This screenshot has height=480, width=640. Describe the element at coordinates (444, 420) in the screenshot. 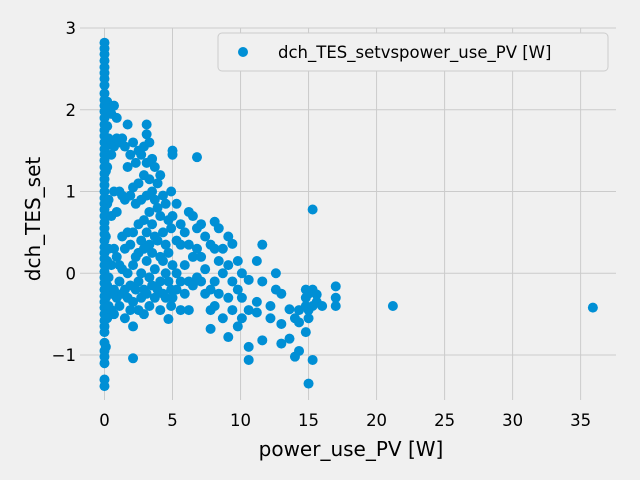

I see `x-tick-label: 25` at that location.